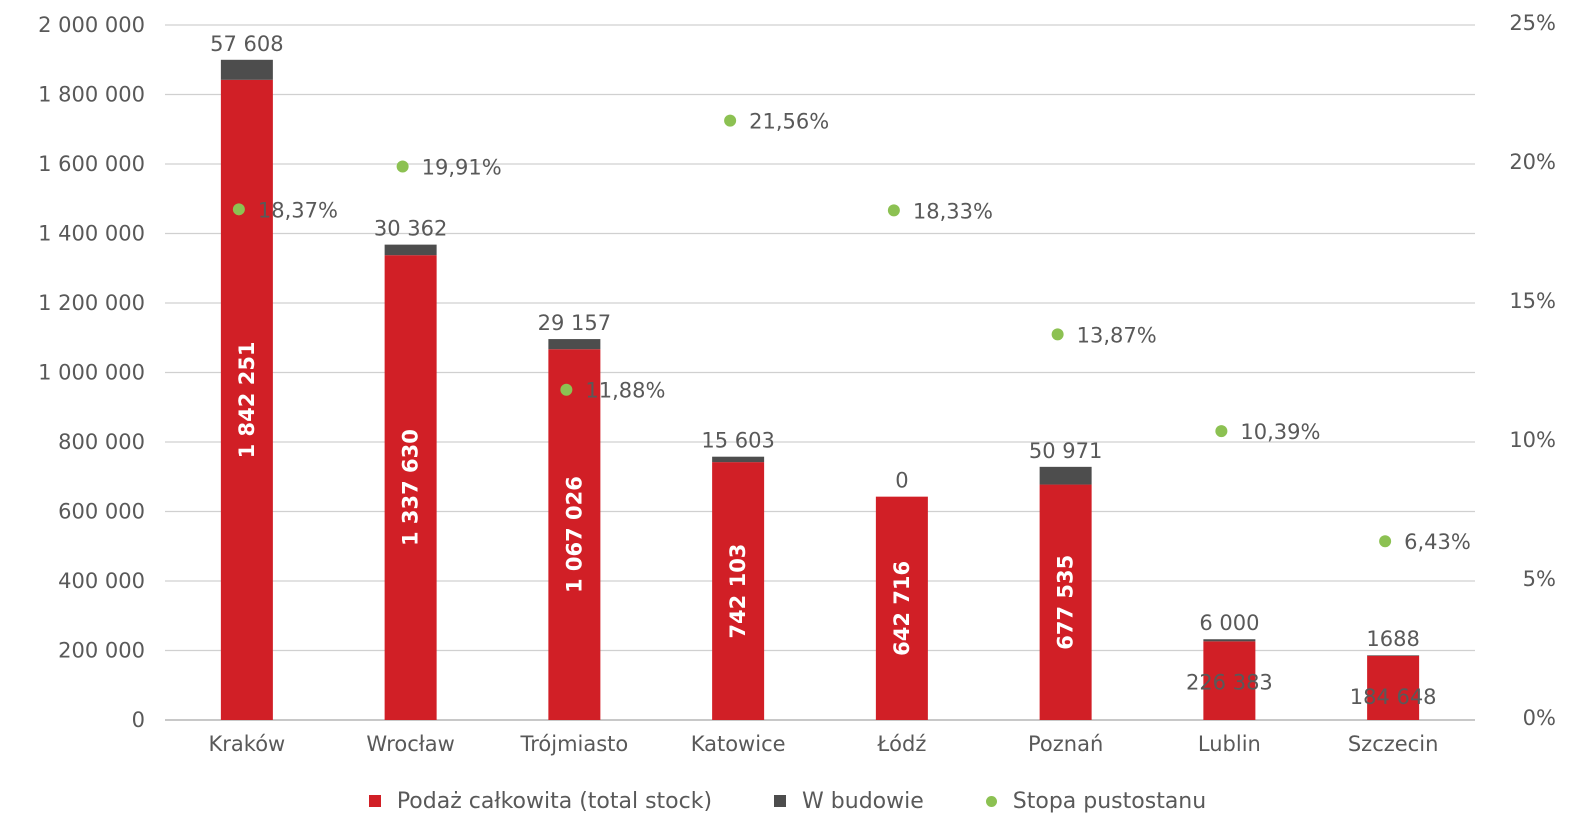 The image size is (1575, 829). Describe the element at coordinates (1393, 697) in the screenshot. I see `data-label-total-stock: 184 648` at that location.